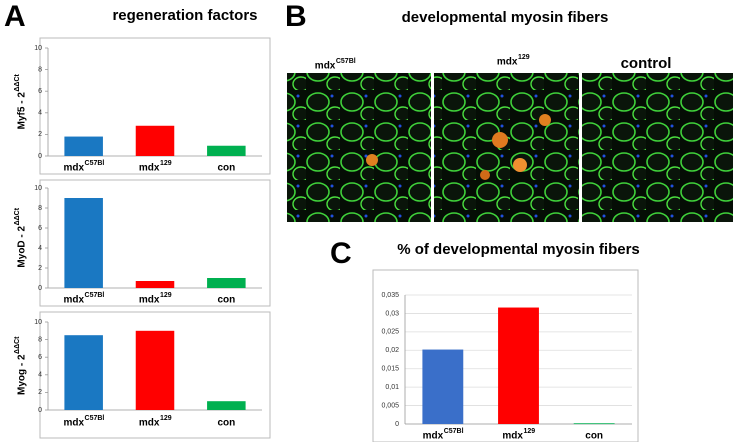  What do you see at coordinates (390, 369) in the screenshot?
I see `y-tick-label: 0,015` at bounding box center [390, 369].